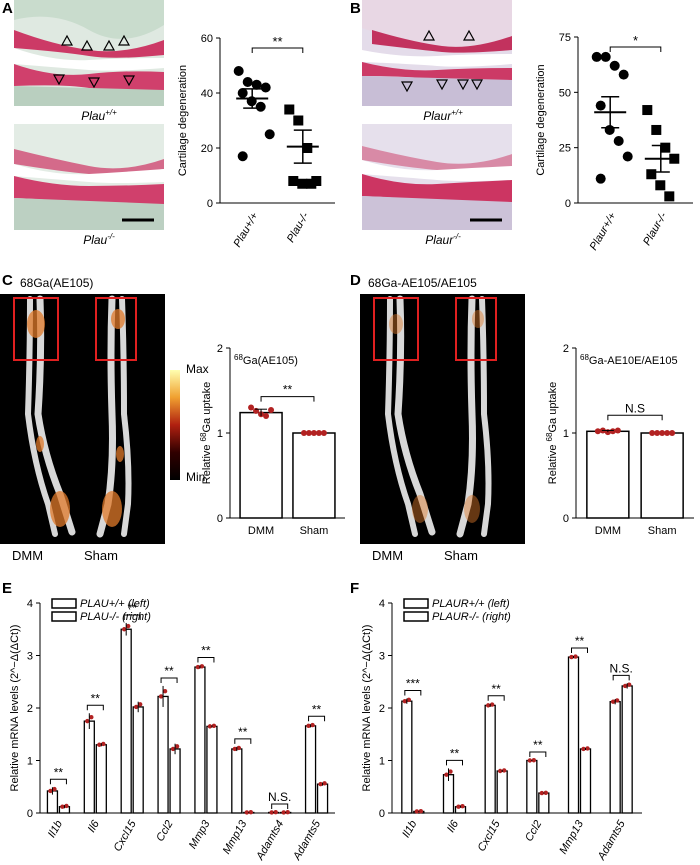  What do you see at coordinates (7, 8) in the screenshot?
I see `panel-letter-a: A` at bounding box center [7, 8].